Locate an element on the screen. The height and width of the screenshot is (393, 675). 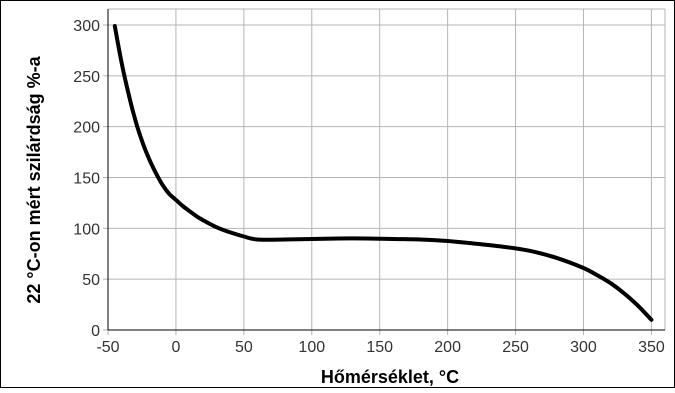
x-tick-label: 250 is located at coordinates (515, 347).